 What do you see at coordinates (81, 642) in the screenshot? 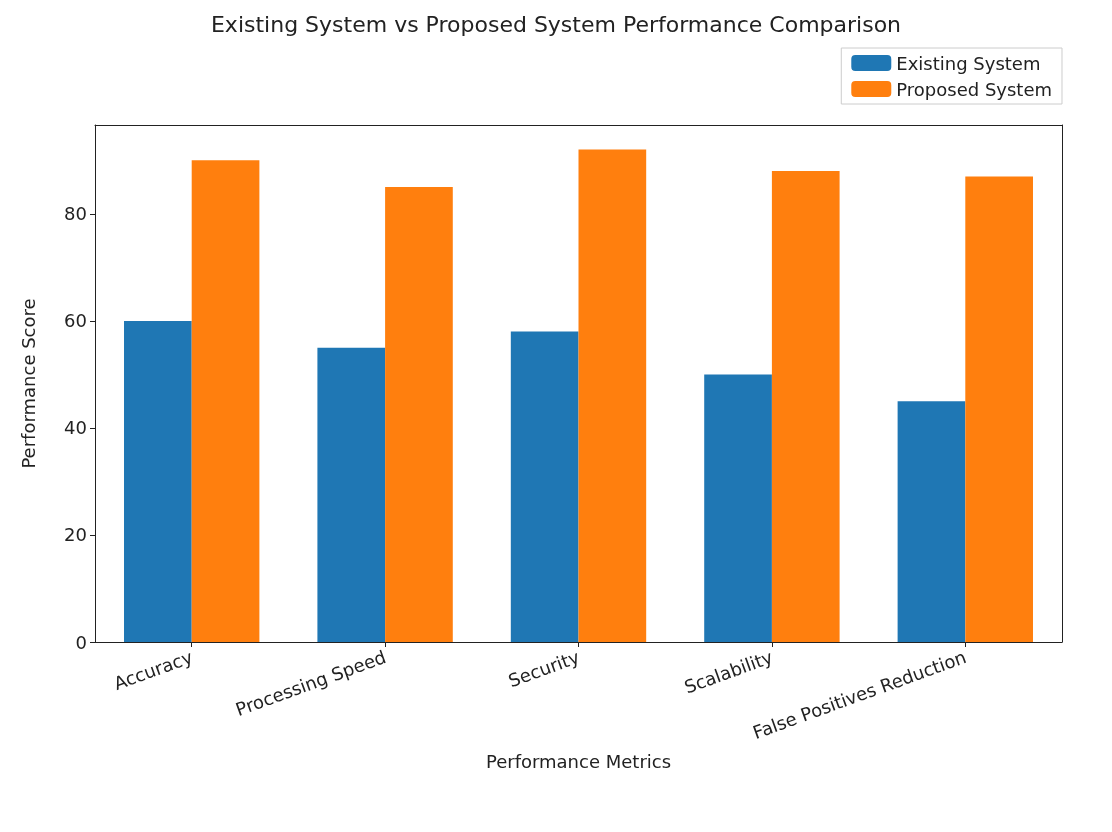
I see `y-tick-label: 0` at bounding box center [81, 642].